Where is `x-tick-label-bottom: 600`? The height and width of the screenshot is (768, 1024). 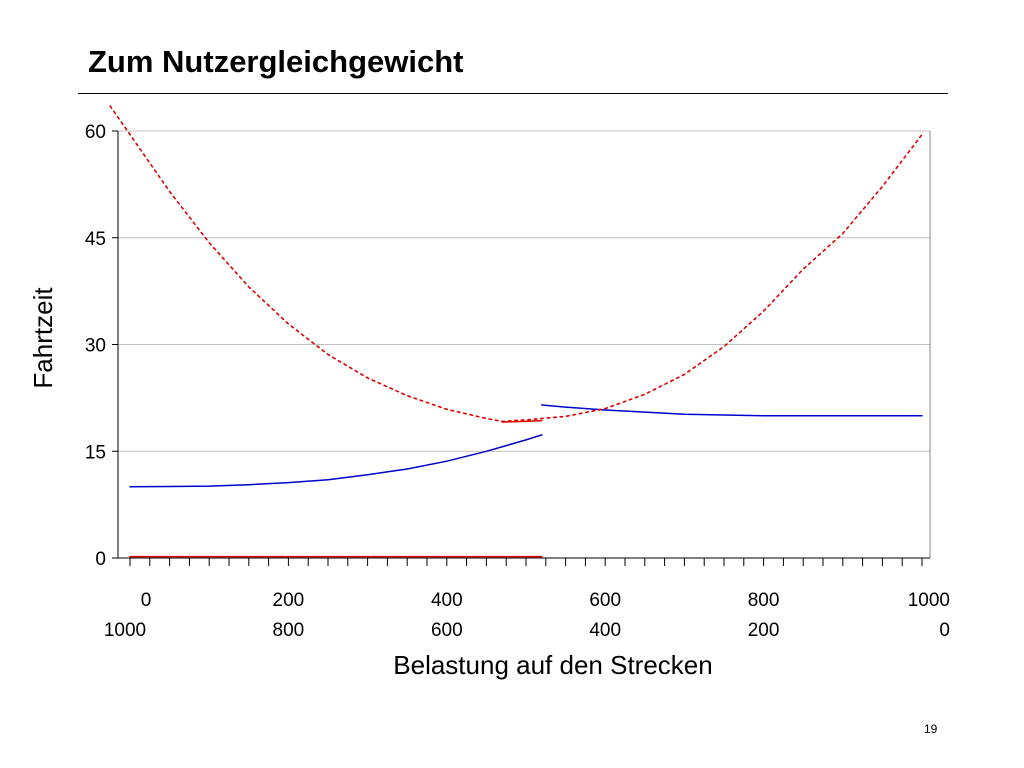 x-tick-label-bottom: 600 is located at coordinates (447, 630).